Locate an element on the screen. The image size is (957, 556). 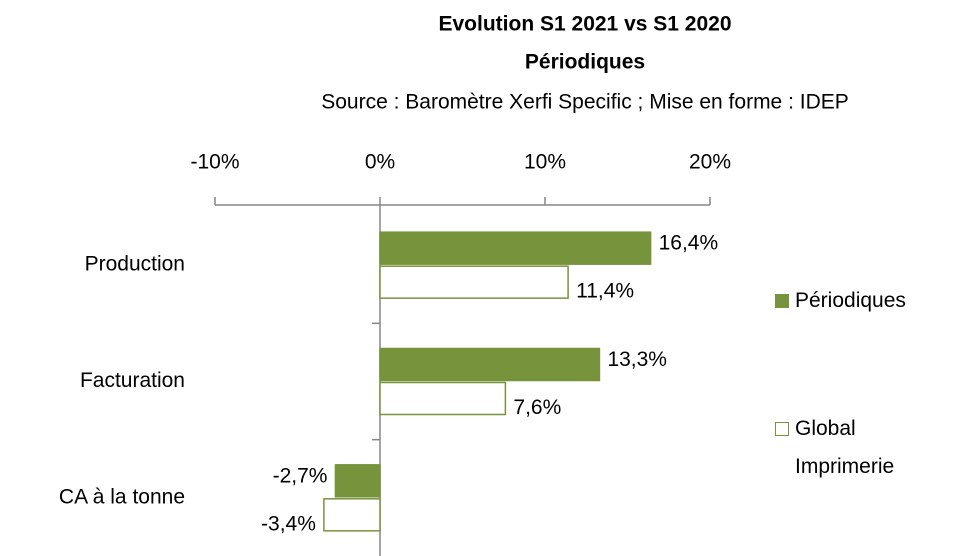
data-label: -2,7% is located at coordinates (300, 475).